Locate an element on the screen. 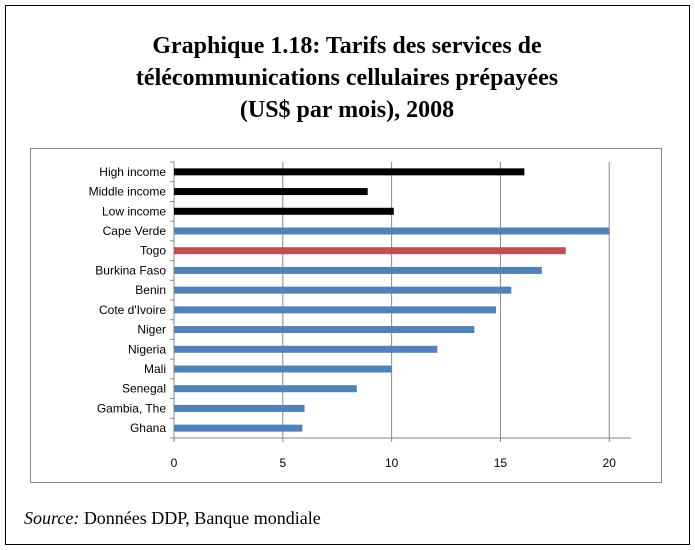 Image resolution: width=695 pixels, height=550 pixels. chart-title: Graphique 1.18: Tarifs des services de is located at coordinates (347, 46).